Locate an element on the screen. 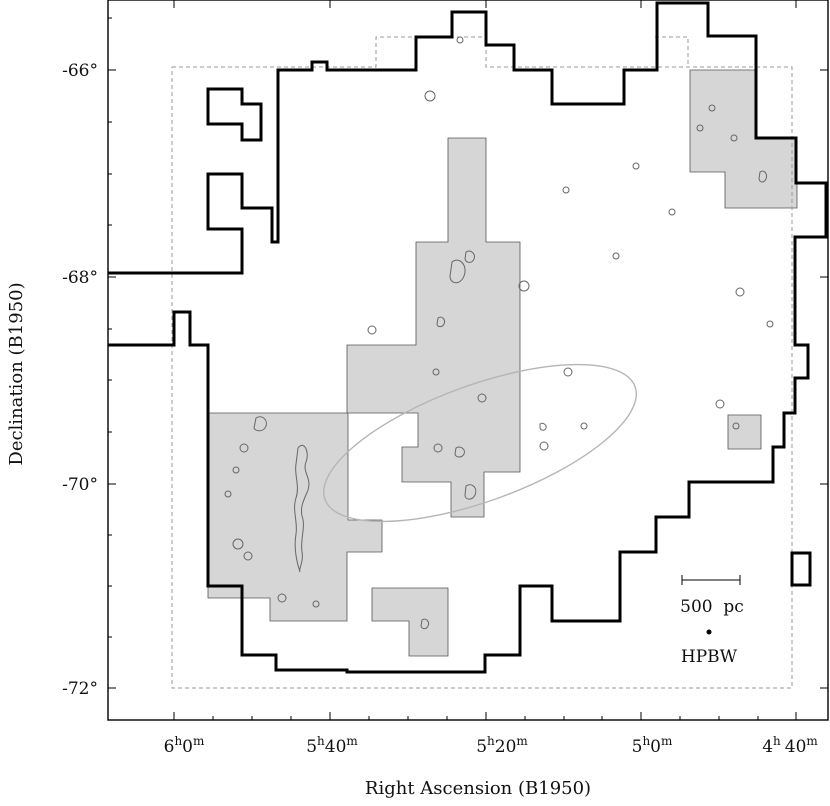  y-tick-label: -66° is located at coordinates (80, 71).